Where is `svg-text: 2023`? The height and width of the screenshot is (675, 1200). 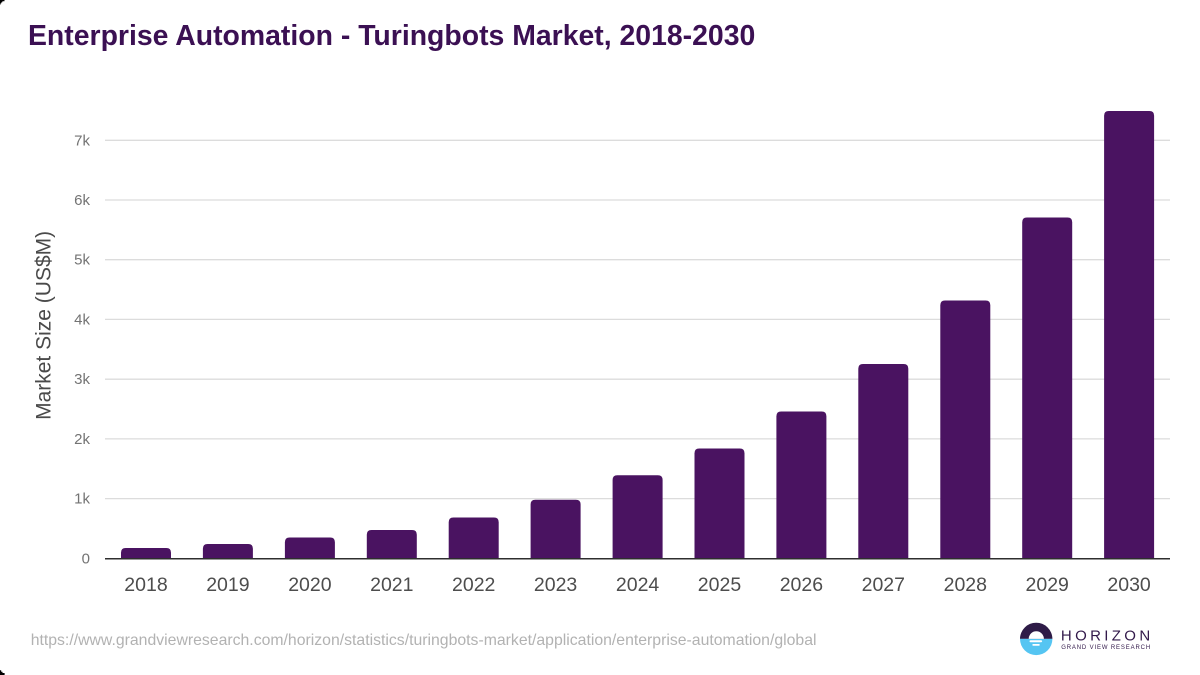
svg-text: 2023 is located at coordinates (555, 585).